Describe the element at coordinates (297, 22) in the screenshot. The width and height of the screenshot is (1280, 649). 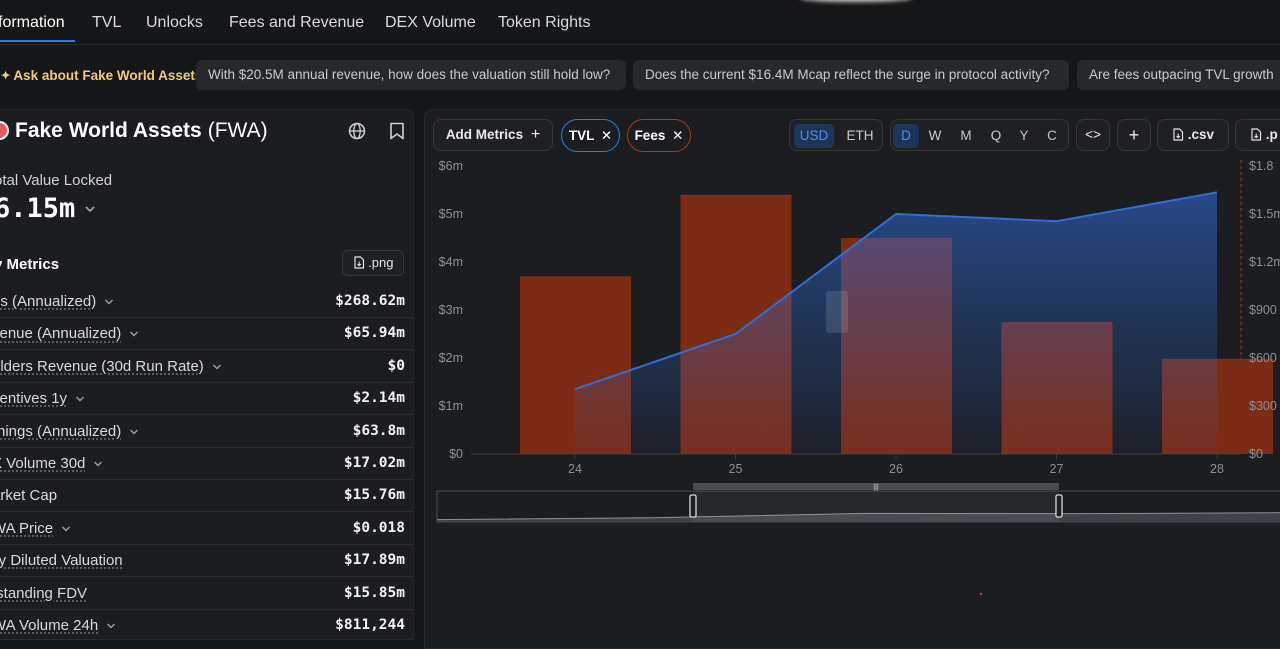
I see `tab-fees-and-revenue: Fees and Revenue` at that location.